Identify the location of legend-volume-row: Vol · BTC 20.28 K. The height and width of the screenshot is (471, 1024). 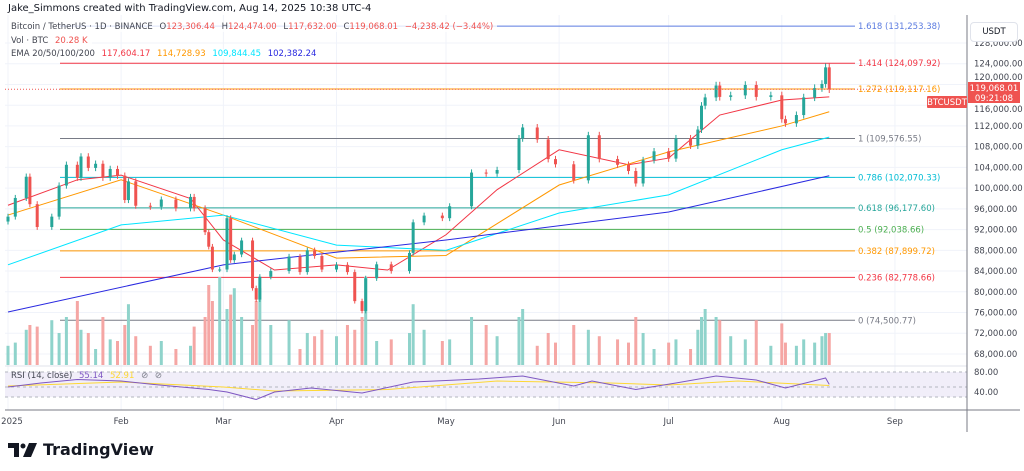
(51, 41).